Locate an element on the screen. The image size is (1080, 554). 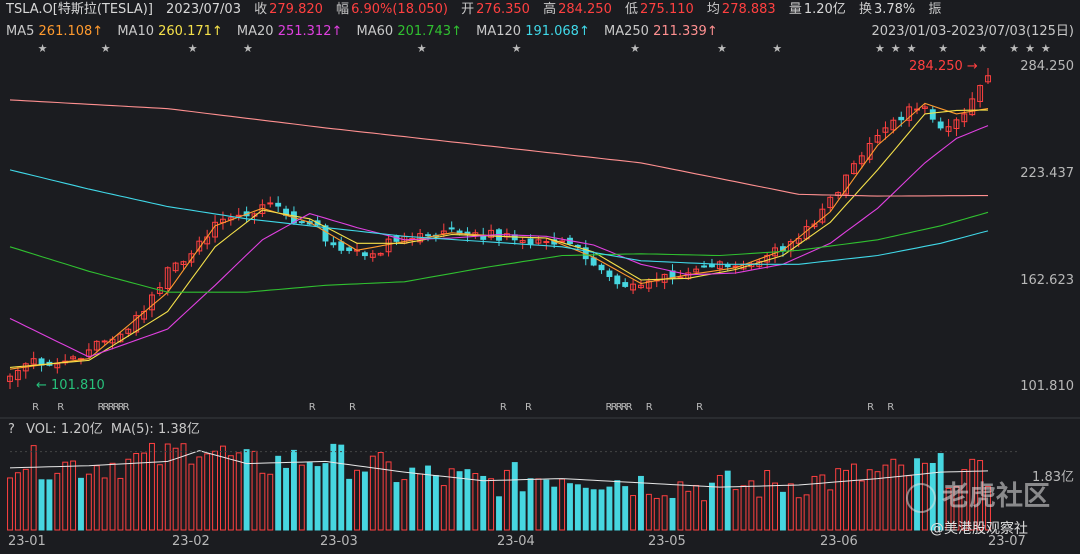
high-value: 284.250 is located at coordinates (585, 9).